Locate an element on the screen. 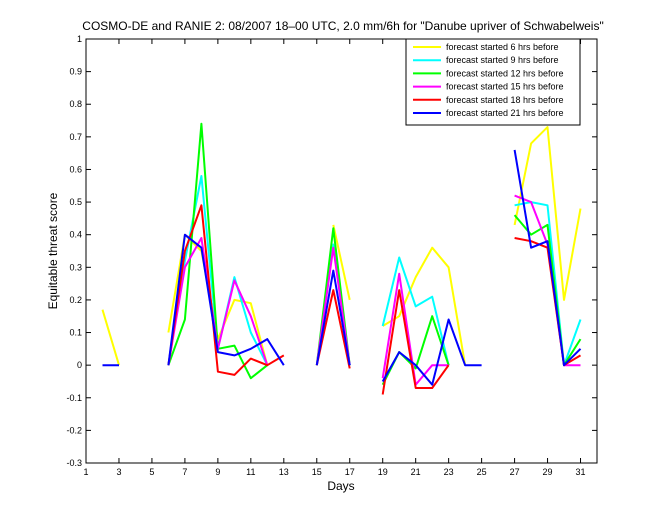 The width and height of the screenshot is (660, 520). y-tick-label: -0.1 is located at coordinates (74, 398).